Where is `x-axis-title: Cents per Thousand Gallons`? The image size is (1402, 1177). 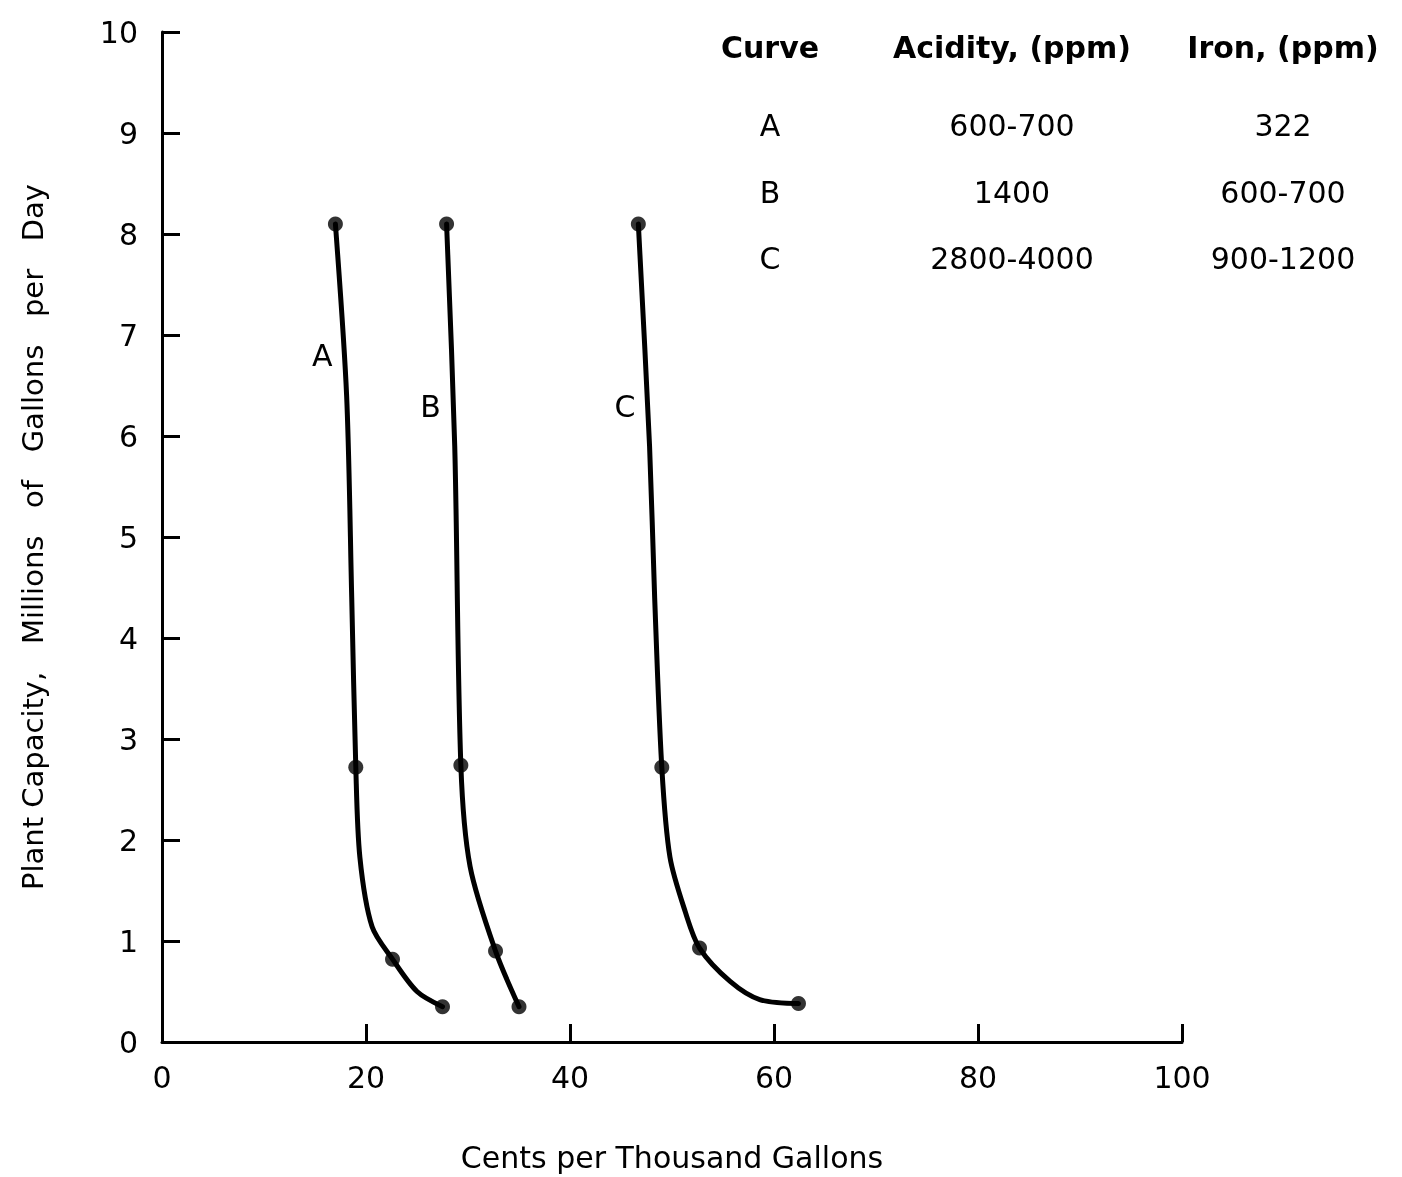
x-axis-title: Cents per Thousand Gallons is located at coordinates (672, 1157).